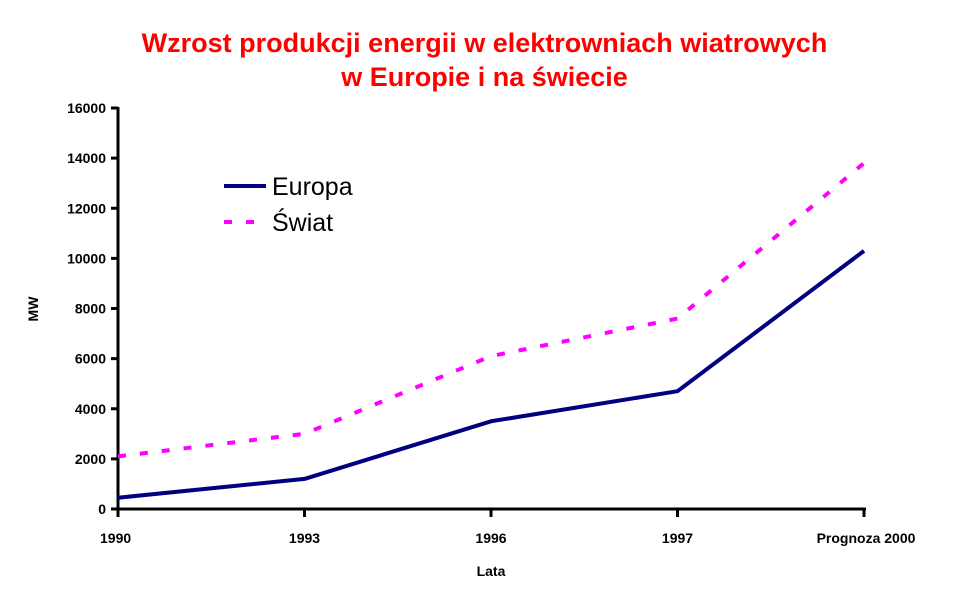 The image size is (969, 603). Describe the element at coordinates (866, 538) in the screenshot. I see `x-tick-label: Prognoza 2000` at that location.